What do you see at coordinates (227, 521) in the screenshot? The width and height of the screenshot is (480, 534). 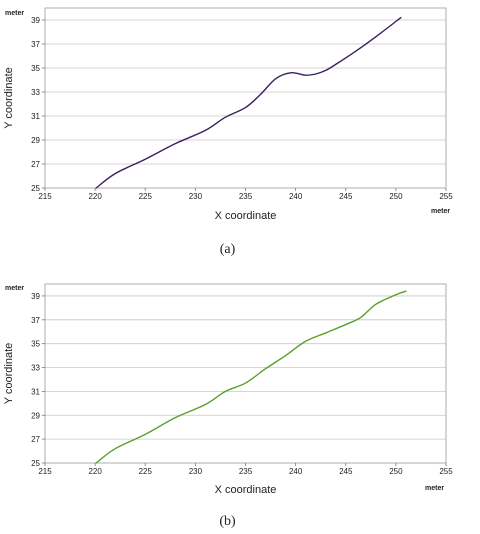 I see `figure-caption: (b)` at bounding box center [227, 521].